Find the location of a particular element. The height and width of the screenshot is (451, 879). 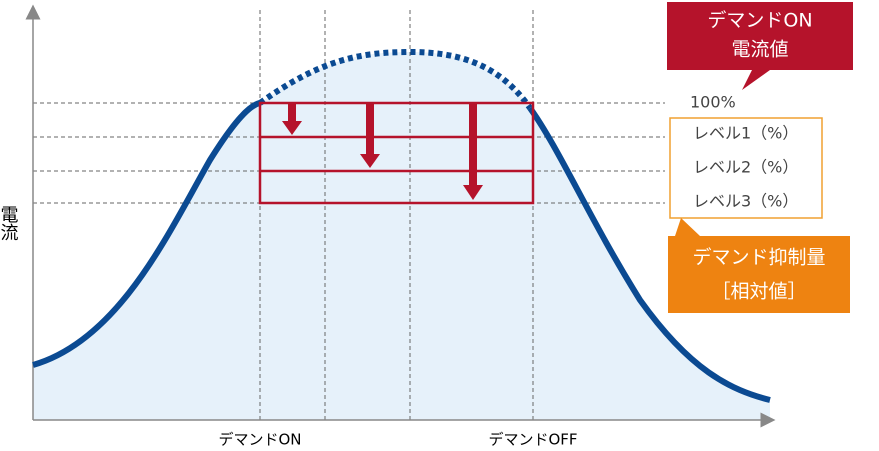

on-callout-text: 電流値 is located at coordinates (759, 50).